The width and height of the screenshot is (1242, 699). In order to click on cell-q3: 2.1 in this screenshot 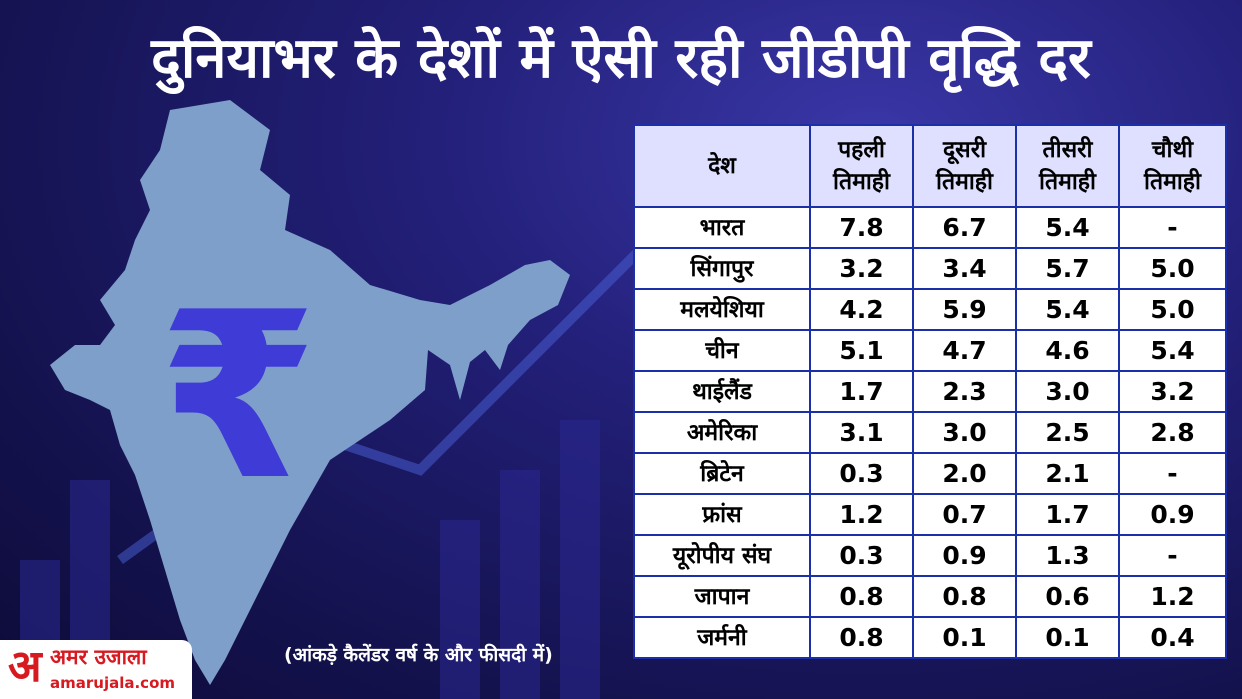, I will do `click(1067, 473)`.